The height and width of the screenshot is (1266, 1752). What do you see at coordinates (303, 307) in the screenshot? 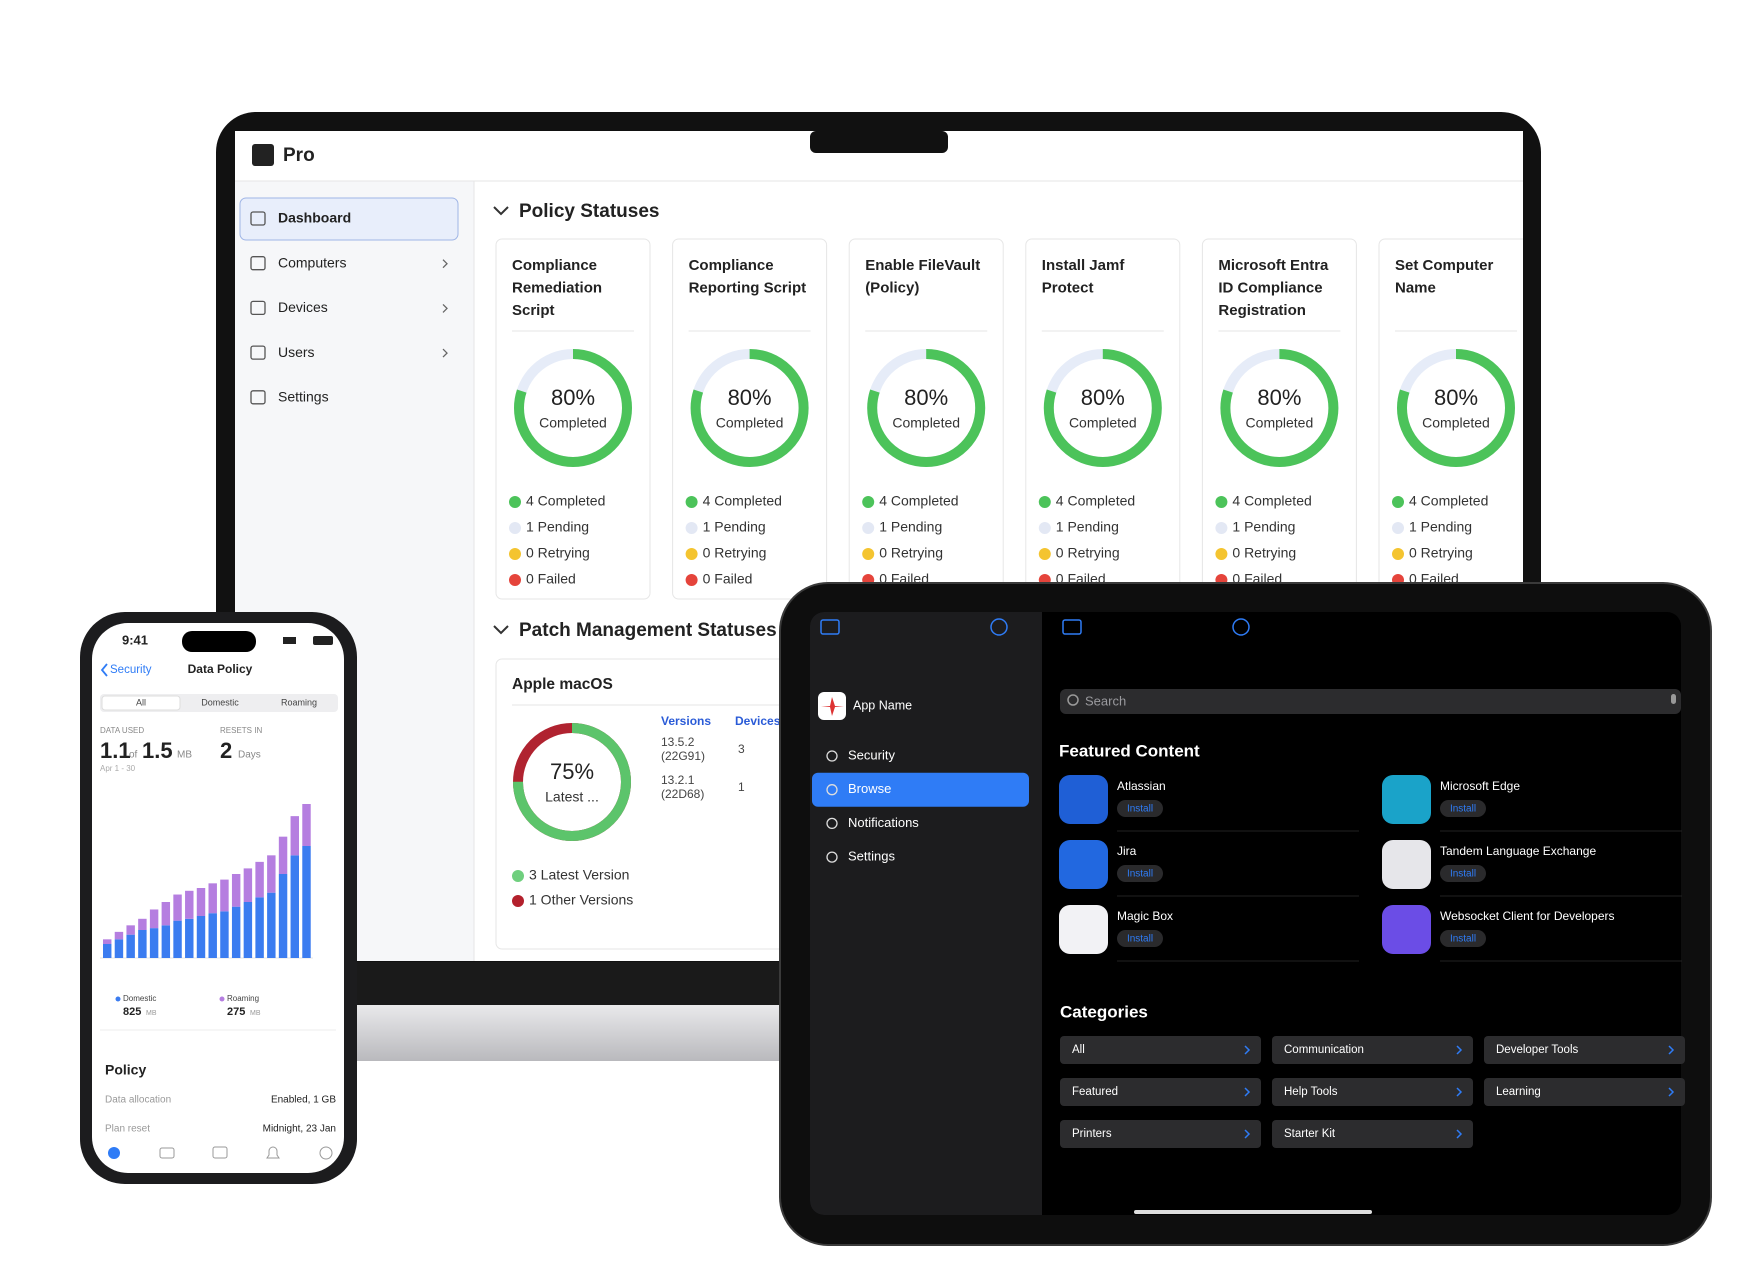
I see `nav-item: Devices` at bounding box center [303, 307].